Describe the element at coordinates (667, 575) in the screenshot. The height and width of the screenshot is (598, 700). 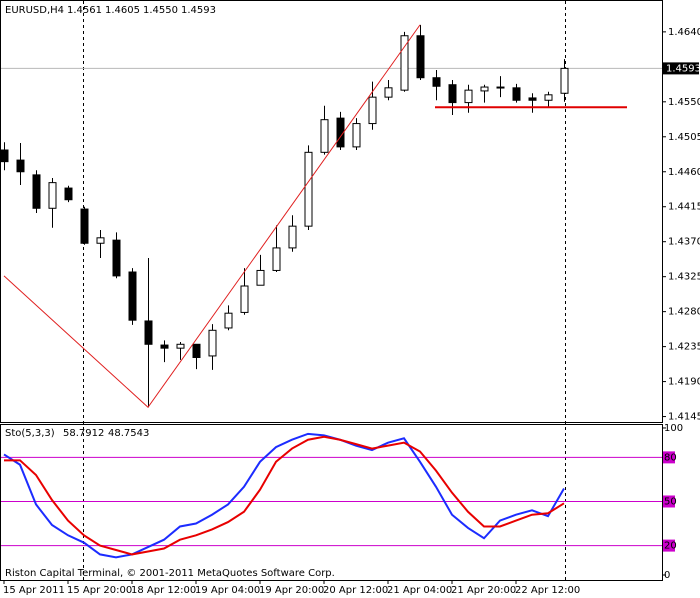
I see `y-tick-label: 0` at that location.